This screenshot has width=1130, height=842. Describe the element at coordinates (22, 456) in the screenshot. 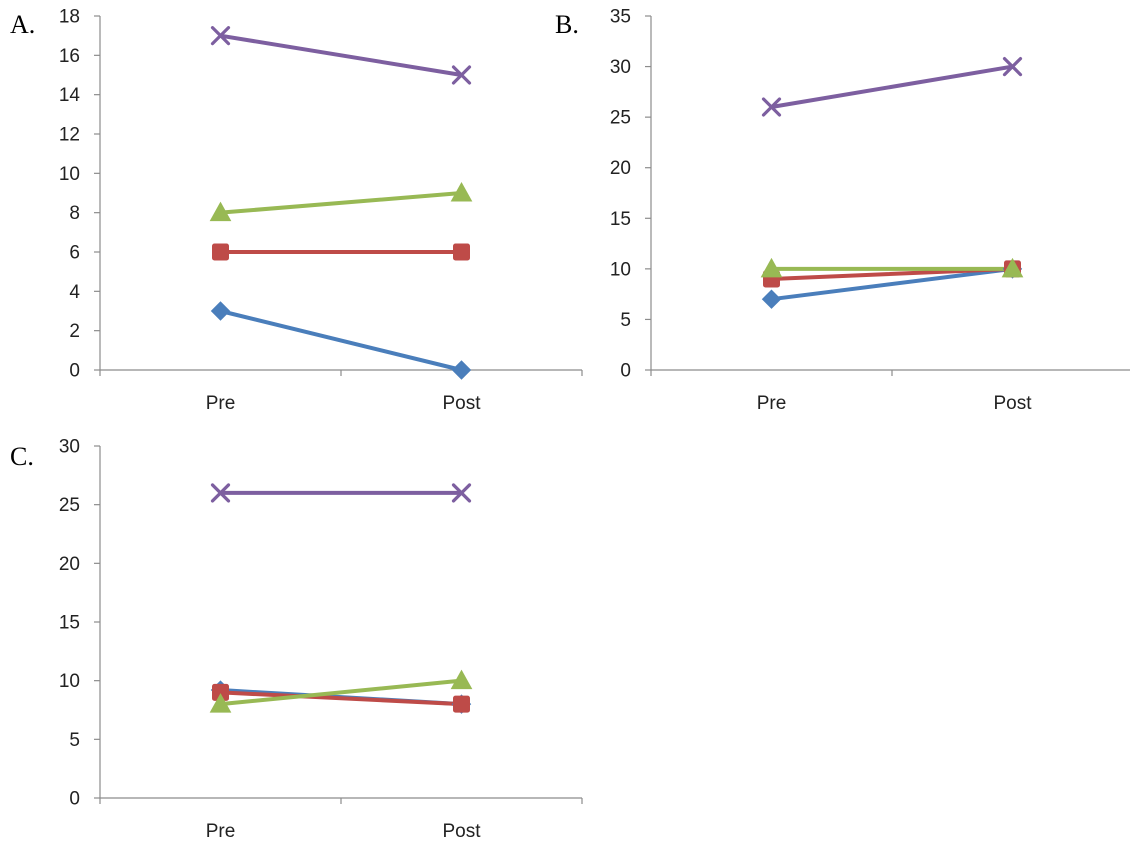

I see `panel-label: C.` at that location.